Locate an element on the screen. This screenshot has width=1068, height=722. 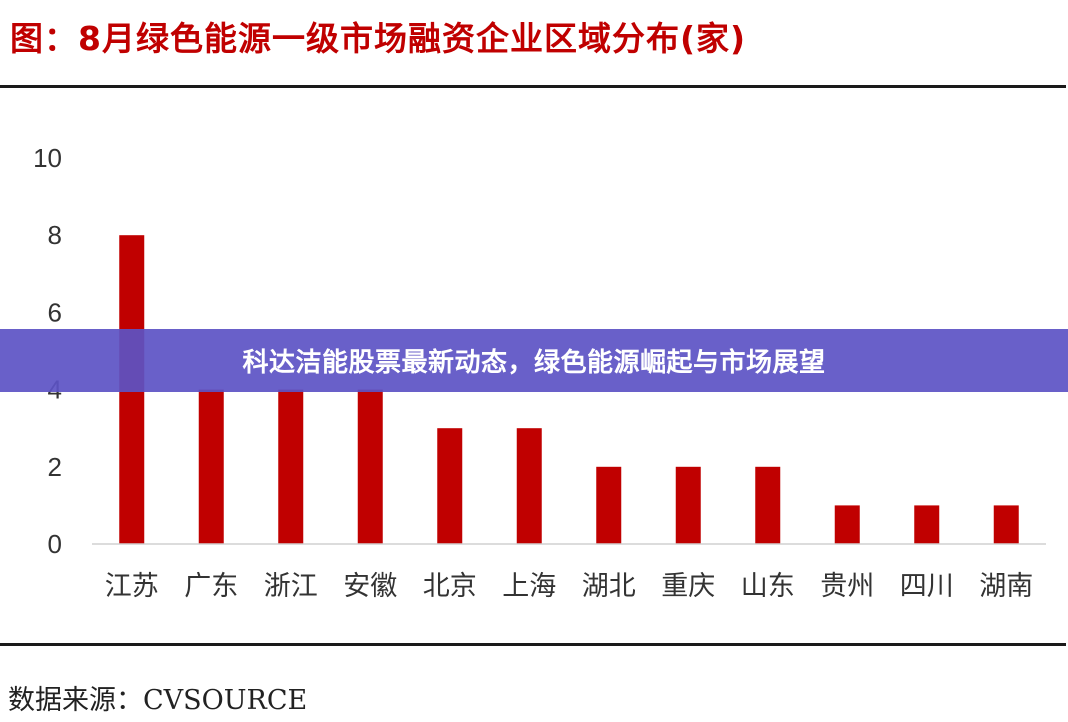
source-note: 数据来源：CVSOURCE is located at coordinates (158, 700).